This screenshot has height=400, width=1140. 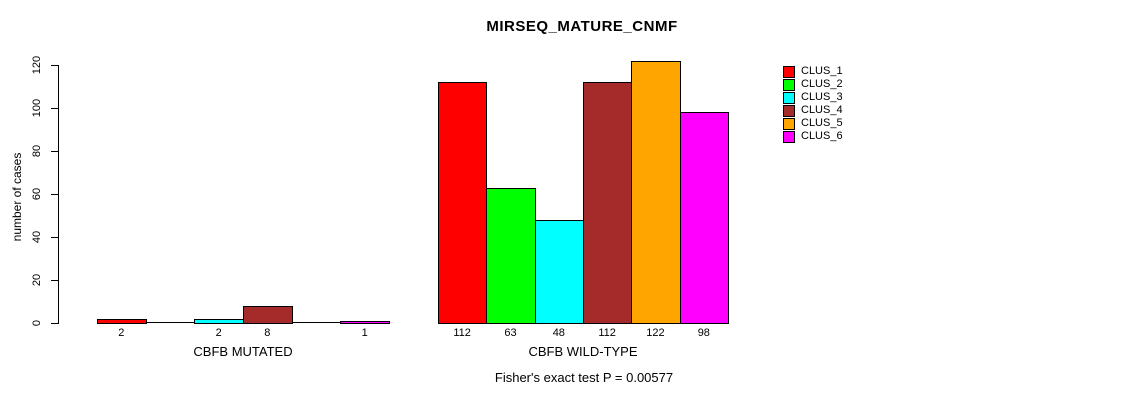 What do you see at coordinates (822, 136) in the screenshot?
I see `legend-label: CLUS_6` at bounding box center [822, 136].